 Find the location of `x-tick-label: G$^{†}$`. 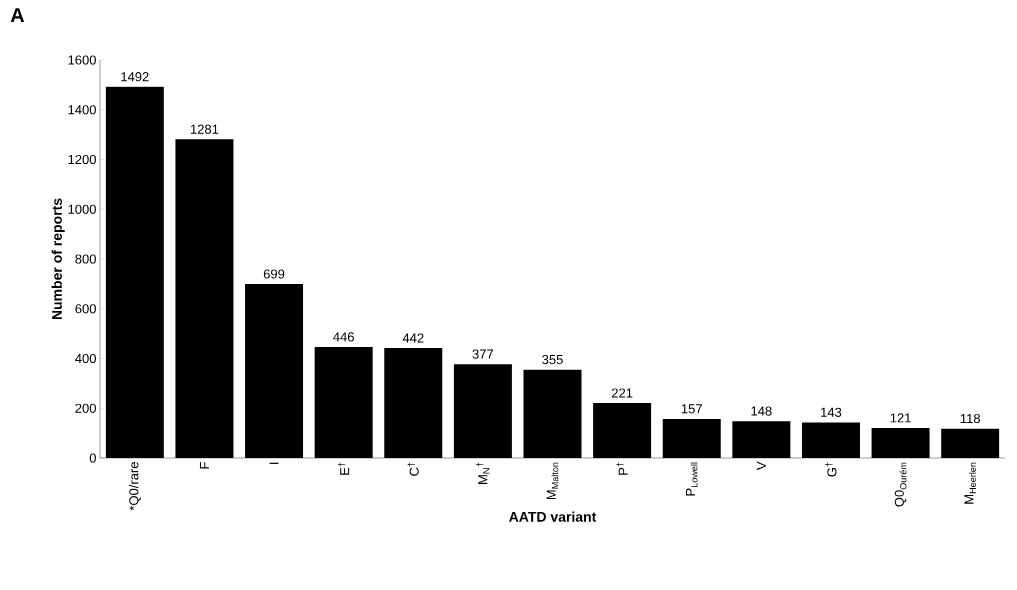

x-tick-label: G$^{†}$ is located at coordinates (831, 469).